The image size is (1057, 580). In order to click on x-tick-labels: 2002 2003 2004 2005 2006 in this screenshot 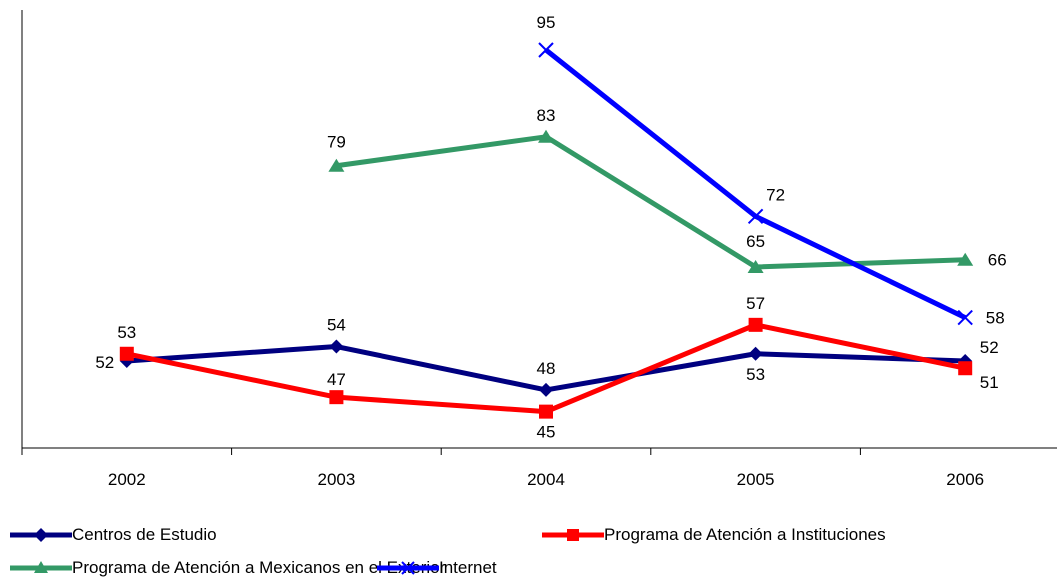, I will do `click(546, 479)`.